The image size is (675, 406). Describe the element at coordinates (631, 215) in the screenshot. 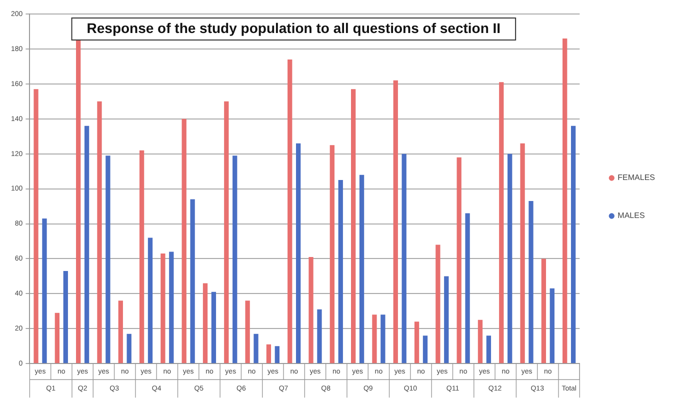

I see `legend-label: MALES` at that location.